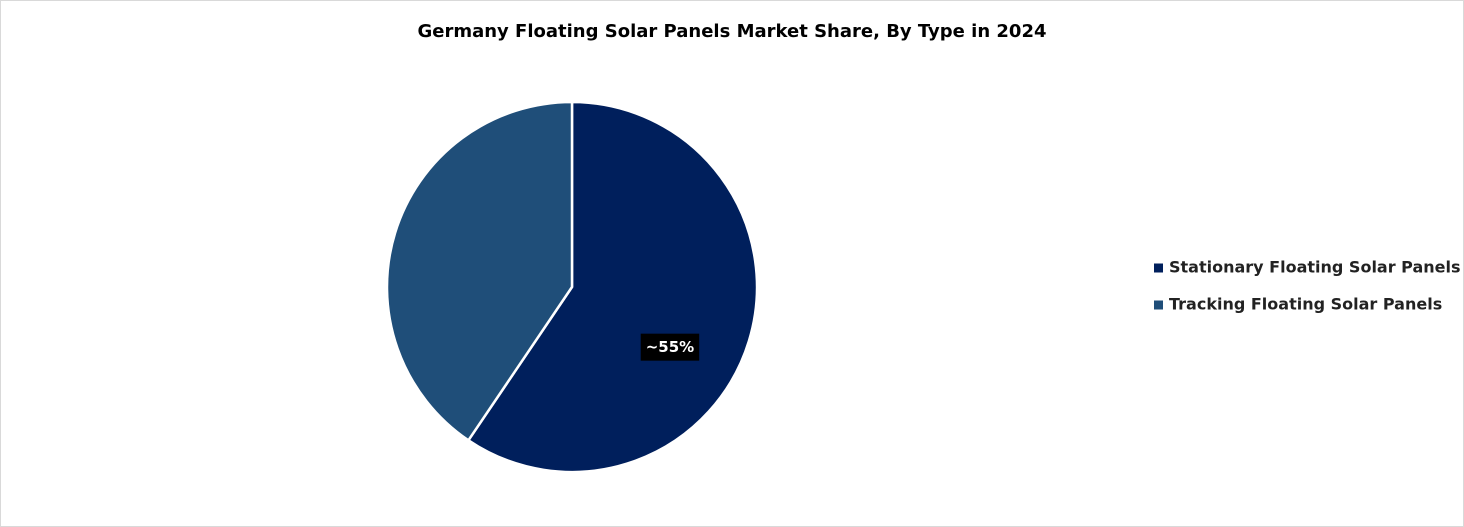 Image resolution: width=1464 pixels, height=527 pixels. I want to click on legend-label: Stationary Floating Solar Panels, so click(1315, 267).